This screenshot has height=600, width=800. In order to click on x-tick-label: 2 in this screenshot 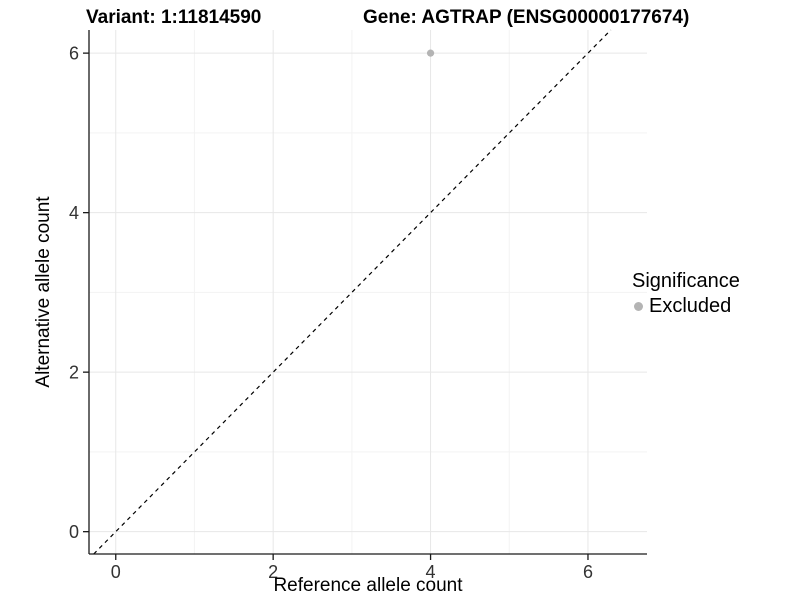, I will do `click(273, 572)`.